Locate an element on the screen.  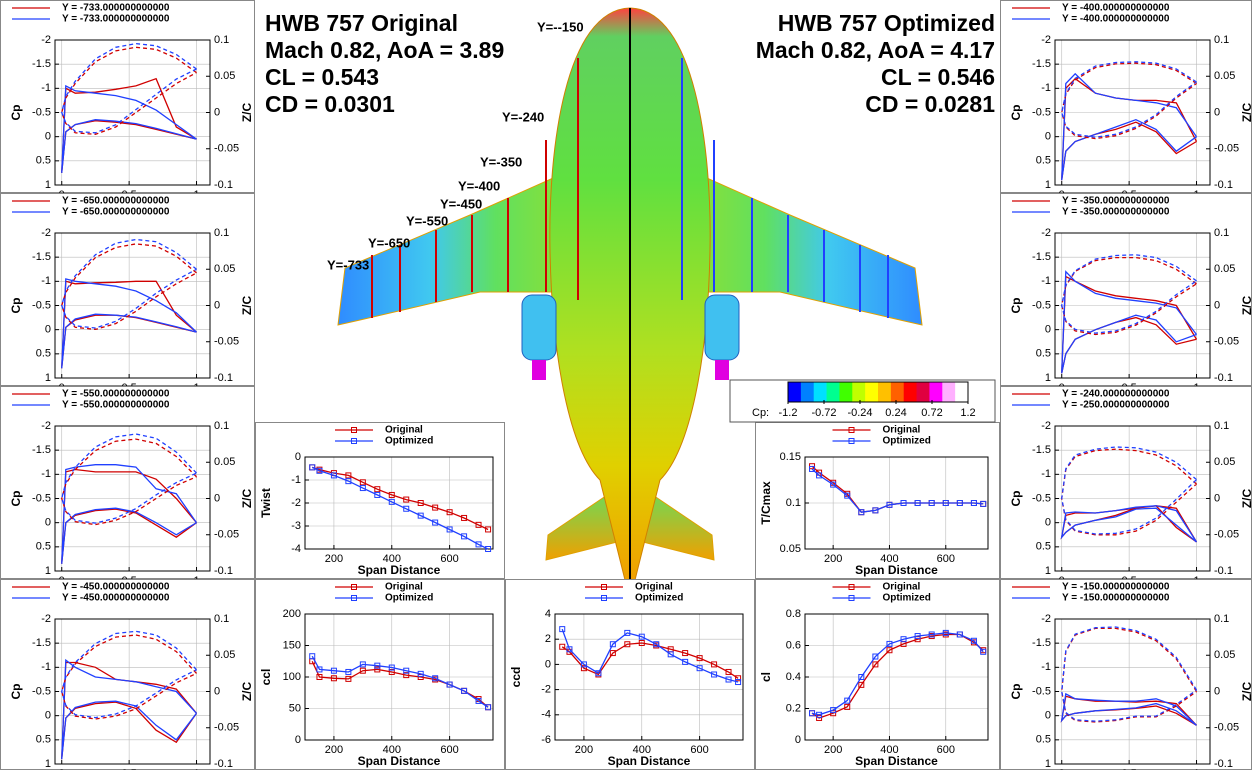
y2-tick-label: 0.1 is located at coordinates (221, 40).